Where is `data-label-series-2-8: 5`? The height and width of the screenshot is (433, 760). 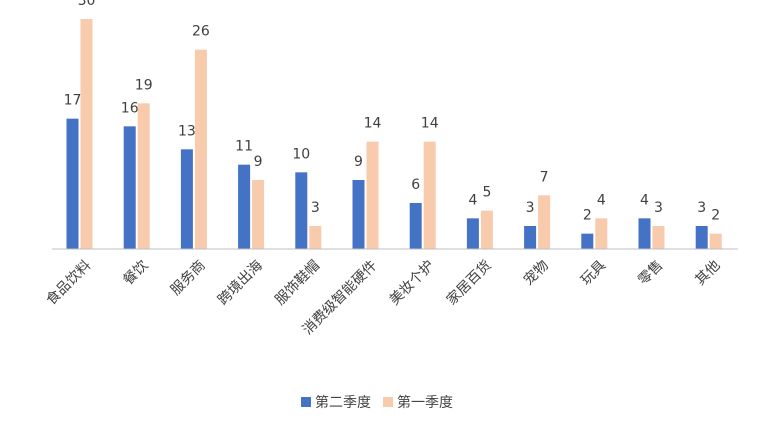 data-label-series-2-8: 5 is located at coordinates (486, 193).